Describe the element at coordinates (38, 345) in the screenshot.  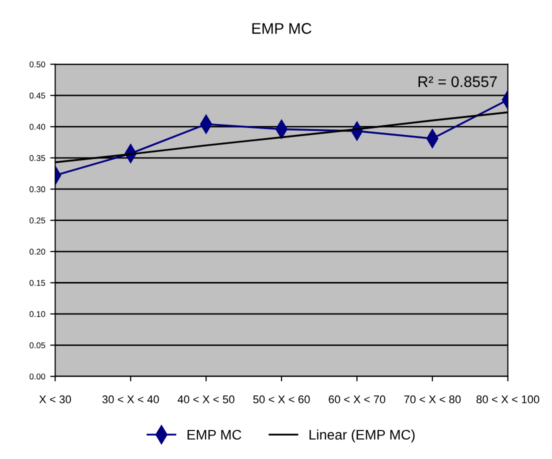
I see `y-tick-label: 0.05` at that location.